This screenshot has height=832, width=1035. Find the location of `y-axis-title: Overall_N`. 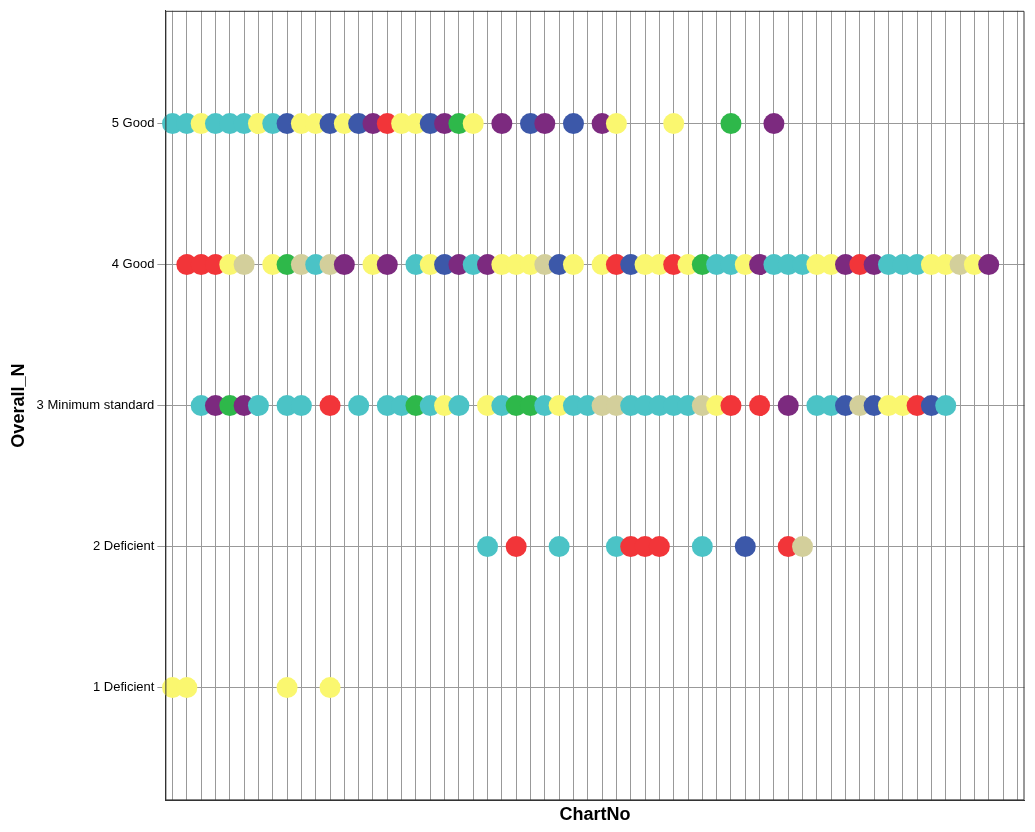

y-axis-title: Overall_N is located at coordinates (17, 405).